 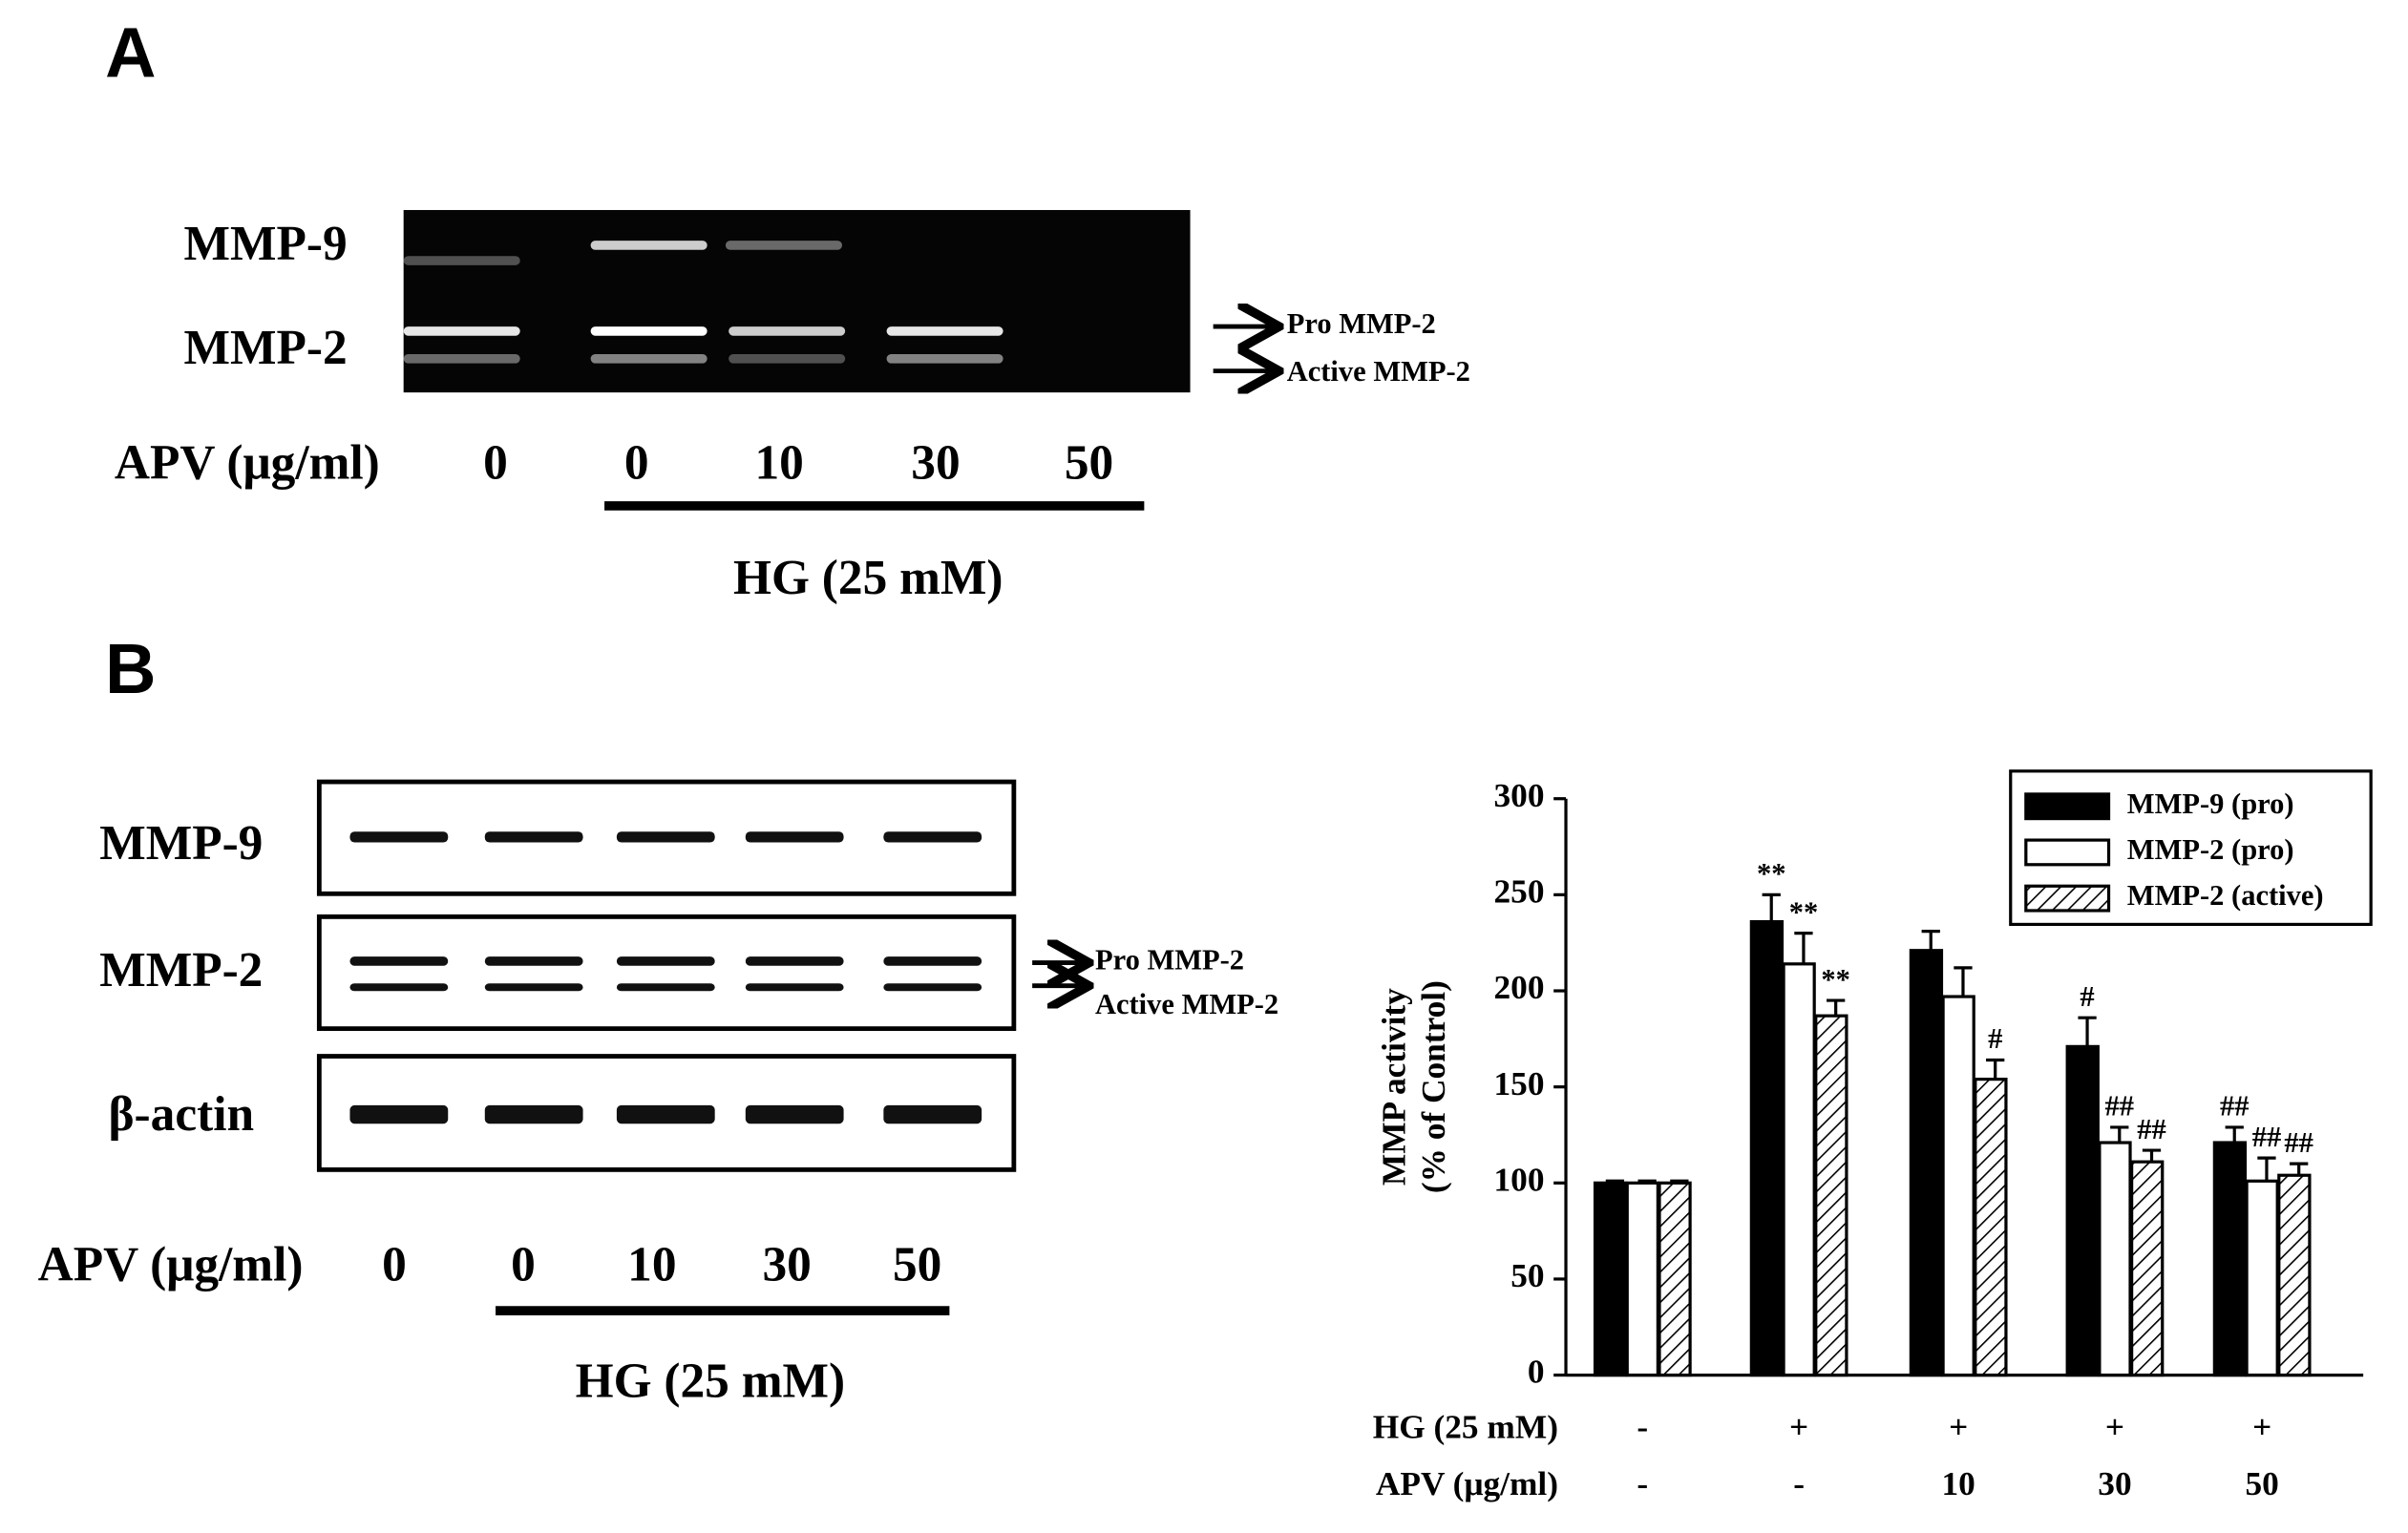 What do you see at coordinates (1527, 1276) in the screenshot?
I see `y-tick-label: 50` at bounding box center [1527, 1276].